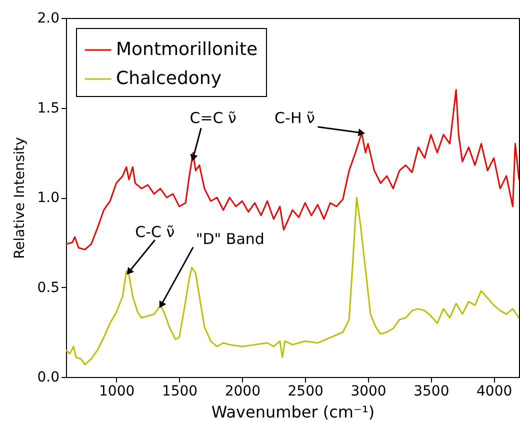 The image size is (520, 421). Describe the element at coordinates (180, 392) in the screenshot. I see `x-tick-label: 1500` at that location.